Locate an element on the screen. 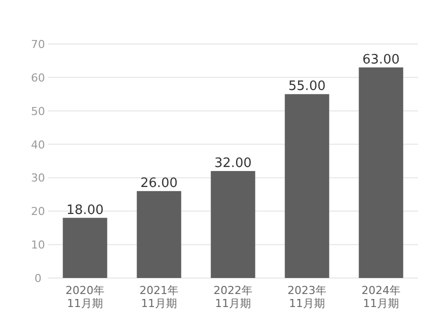 The width and height of the screenshot is (426, 320). y-tick-label: 60 is located at coordinates (38, 77).